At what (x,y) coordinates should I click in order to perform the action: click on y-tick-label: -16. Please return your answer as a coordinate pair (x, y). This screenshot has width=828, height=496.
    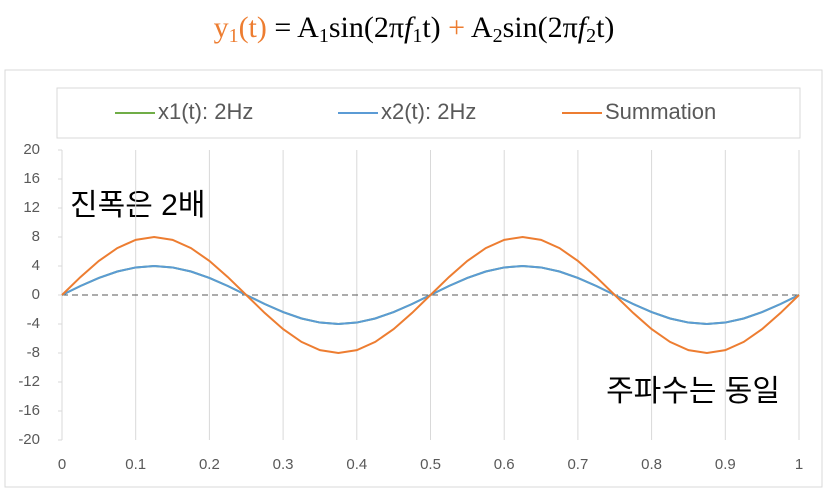
    Looking at the image, I should click on (29, 410).